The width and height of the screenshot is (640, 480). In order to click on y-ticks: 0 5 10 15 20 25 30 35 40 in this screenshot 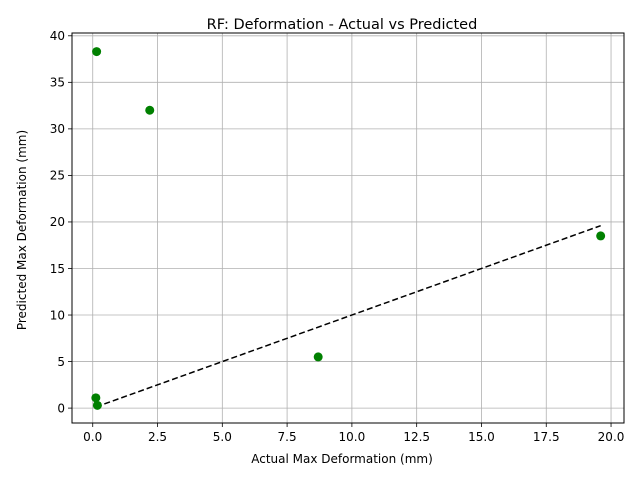, I will do `click(61, 222)`.